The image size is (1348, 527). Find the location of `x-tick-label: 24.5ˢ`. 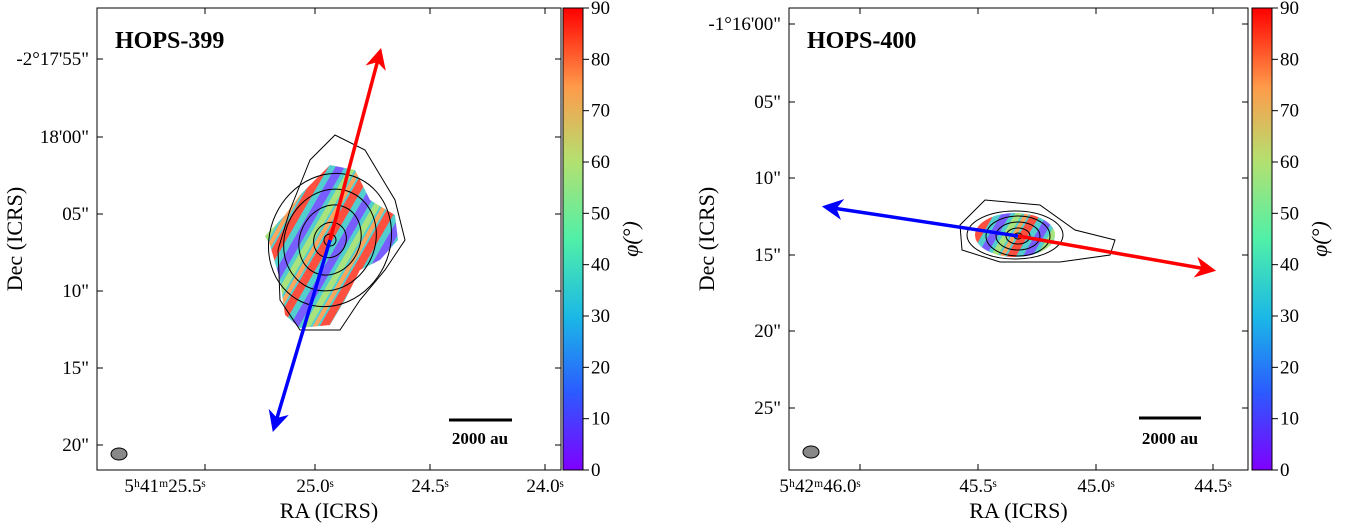

x-tick-label: 24.5ˢ is located at coordinates (429, 486).